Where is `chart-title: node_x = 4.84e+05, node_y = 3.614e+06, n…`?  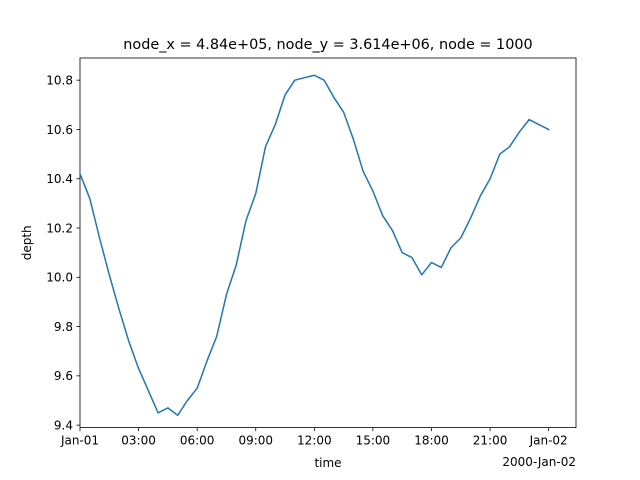
chart-title: node_x = 4.84e+05, node_y = 3.614e+06, n… is located at coordinates (327, 45).